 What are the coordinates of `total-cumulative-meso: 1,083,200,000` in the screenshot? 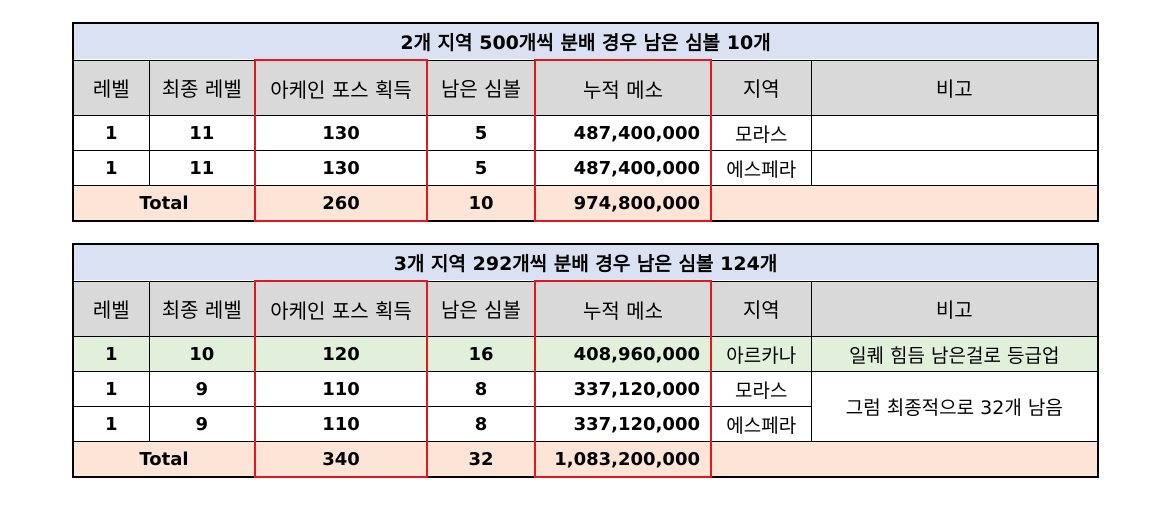 It's located at (623, 459).